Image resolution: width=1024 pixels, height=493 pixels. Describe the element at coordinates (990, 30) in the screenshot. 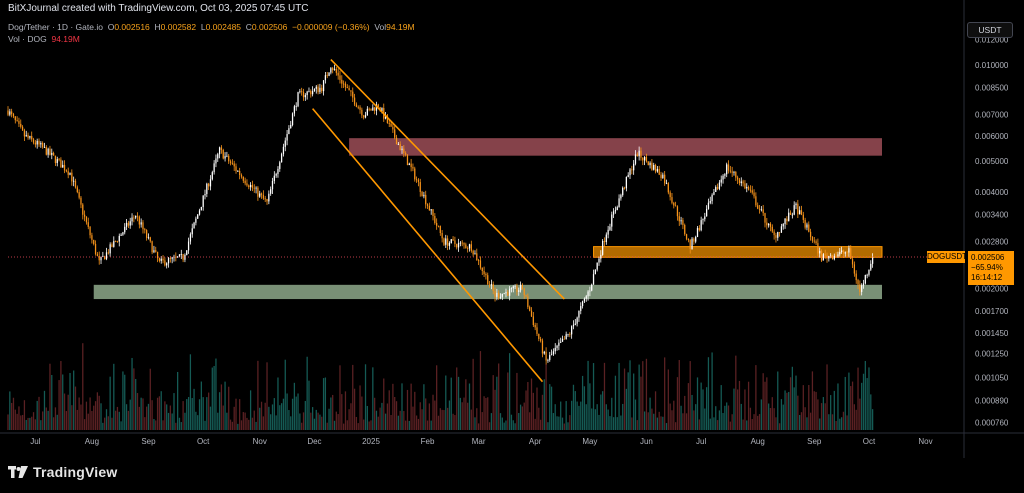

I see `currency-button: USDT` at that location.